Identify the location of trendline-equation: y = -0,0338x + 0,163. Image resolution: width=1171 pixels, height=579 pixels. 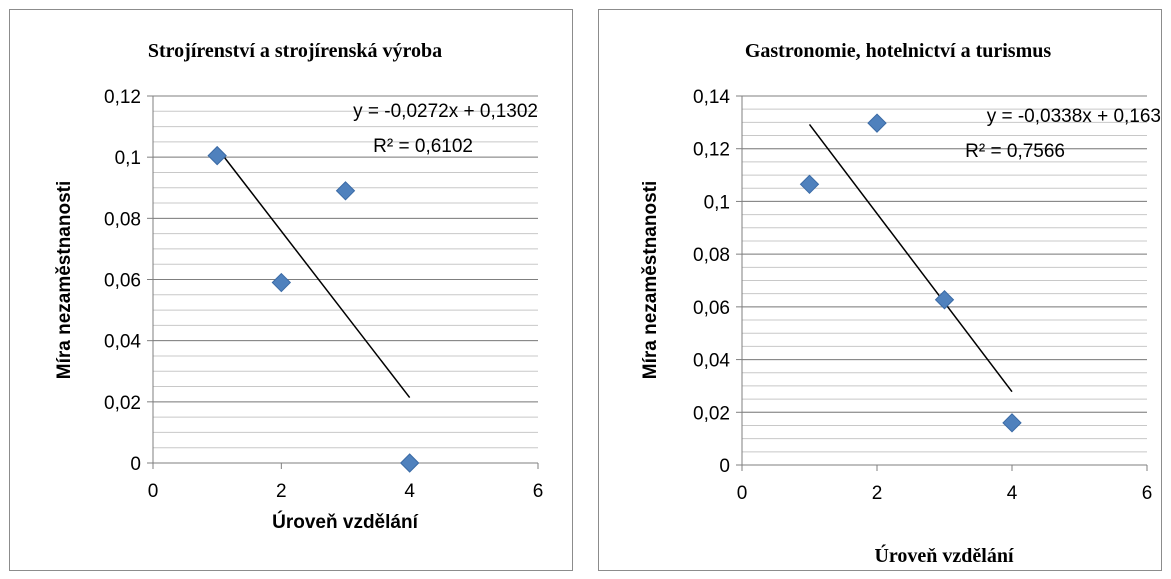
(1074, 116).